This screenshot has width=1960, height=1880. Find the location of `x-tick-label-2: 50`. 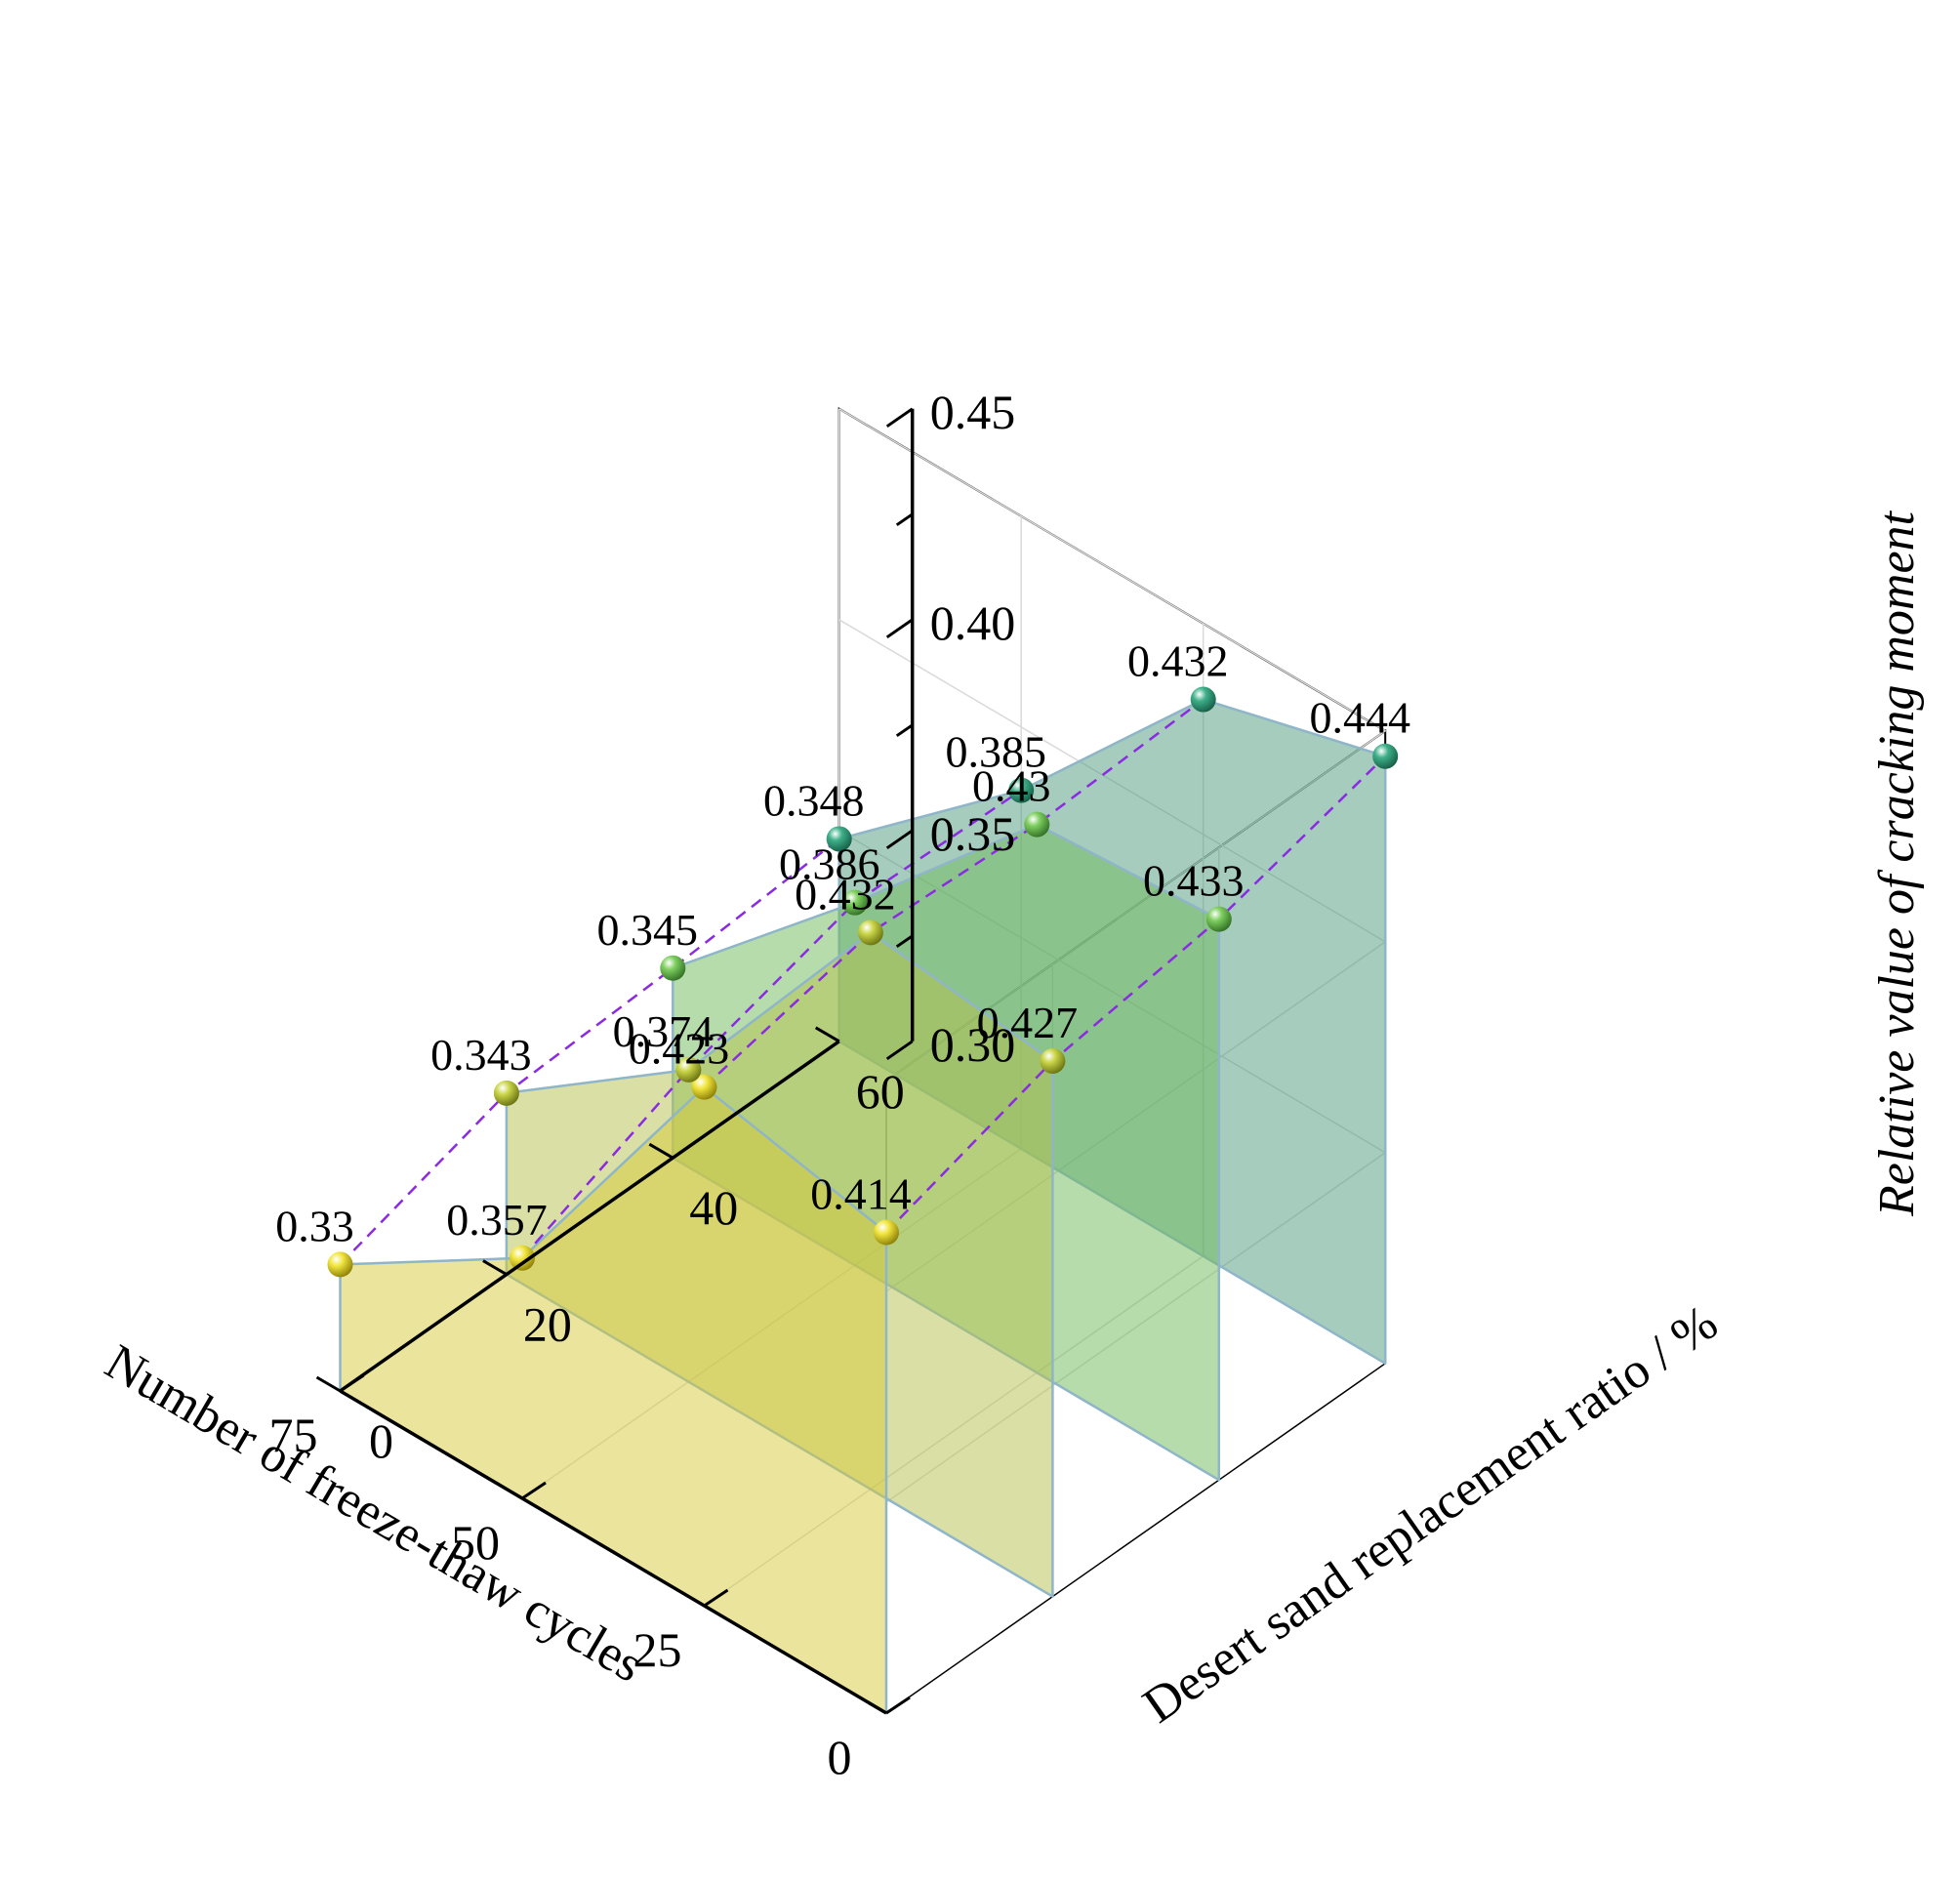

x-tick-label-2: 50 is located at coordinates (476, 1542).